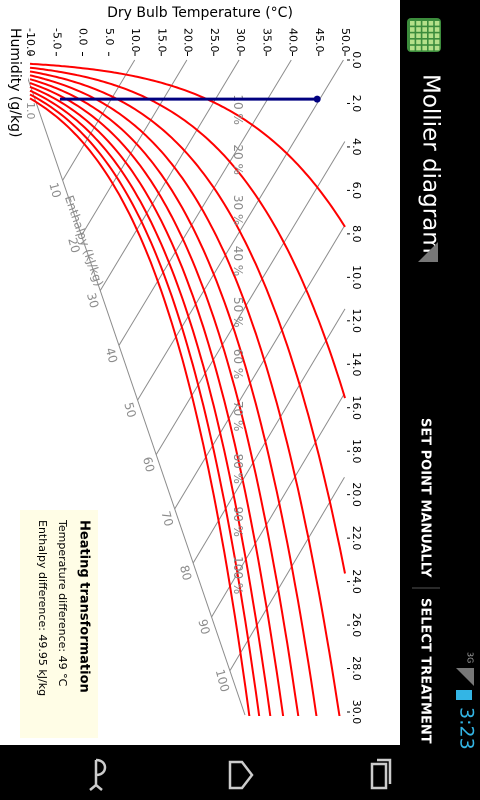 This screenshot has height=800, width=480. I want to click on info-line: Enthalpy difference: 49.95 kJ/kg, so click(42, 608).